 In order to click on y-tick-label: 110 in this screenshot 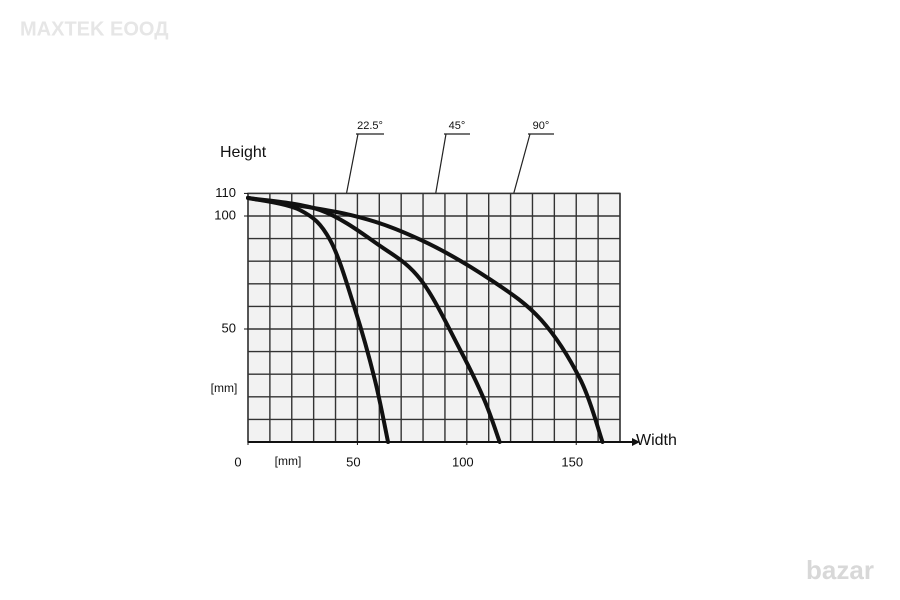, I will do `click(225, 192)`.